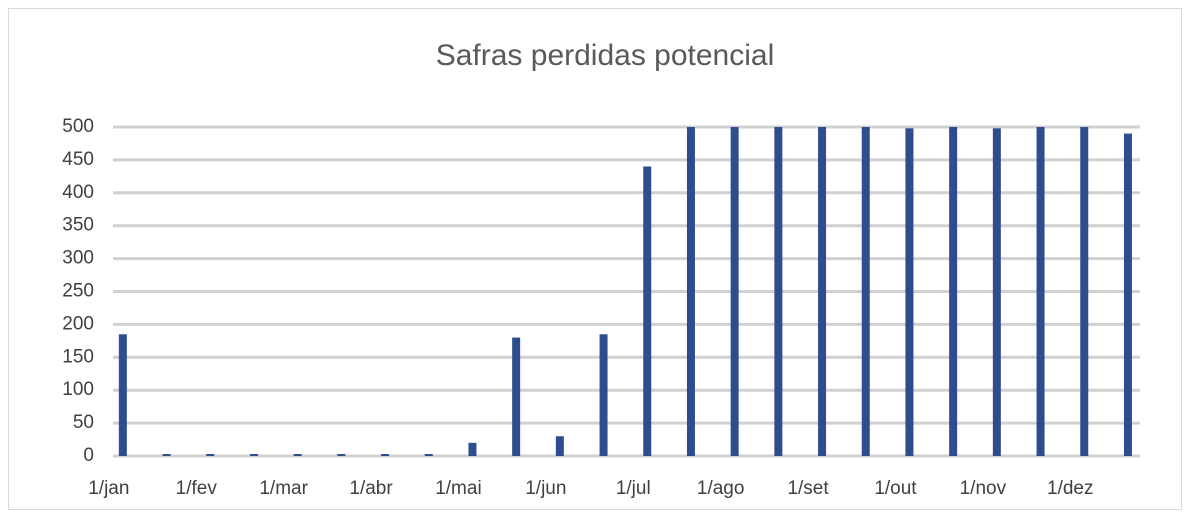 The height and width of the screenshot is (520, 1189). Describe the element at coordinates (78, 225) in the screenshot. I see `y-tick-label: 350` at that location.